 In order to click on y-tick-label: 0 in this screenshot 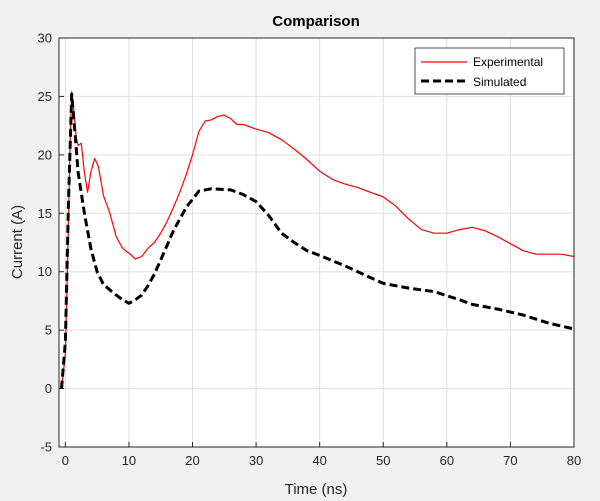, I will do `click(48, 388)`.